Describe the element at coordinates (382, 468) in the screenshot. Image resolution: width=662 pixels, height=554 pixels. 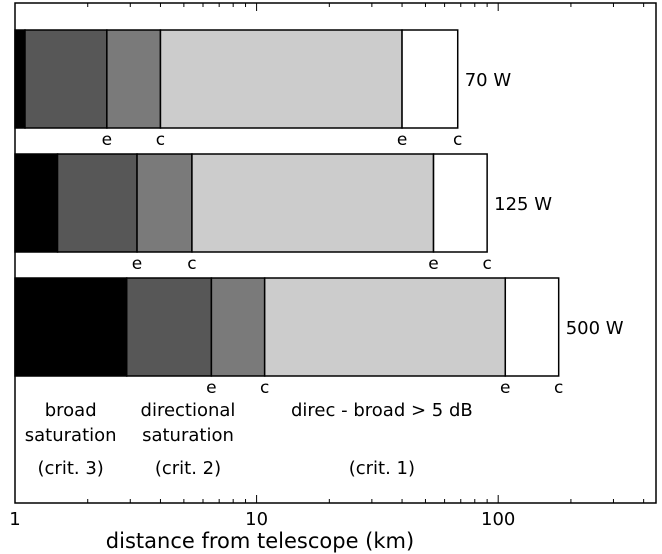
I see `zone-criterion: (crit. 1)` at that location.